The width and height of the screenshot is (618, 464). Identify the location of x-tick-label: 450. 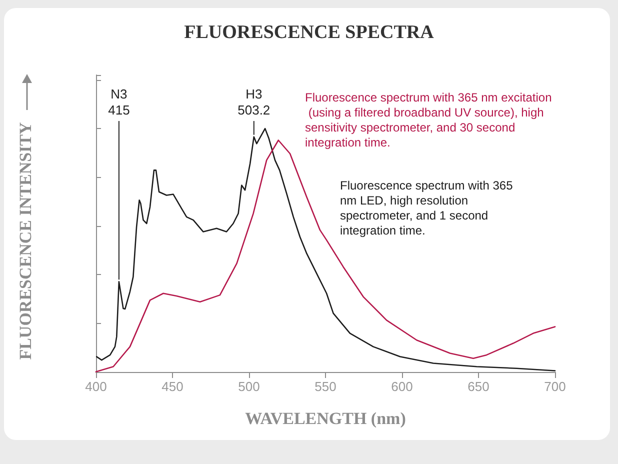
(173, 386).